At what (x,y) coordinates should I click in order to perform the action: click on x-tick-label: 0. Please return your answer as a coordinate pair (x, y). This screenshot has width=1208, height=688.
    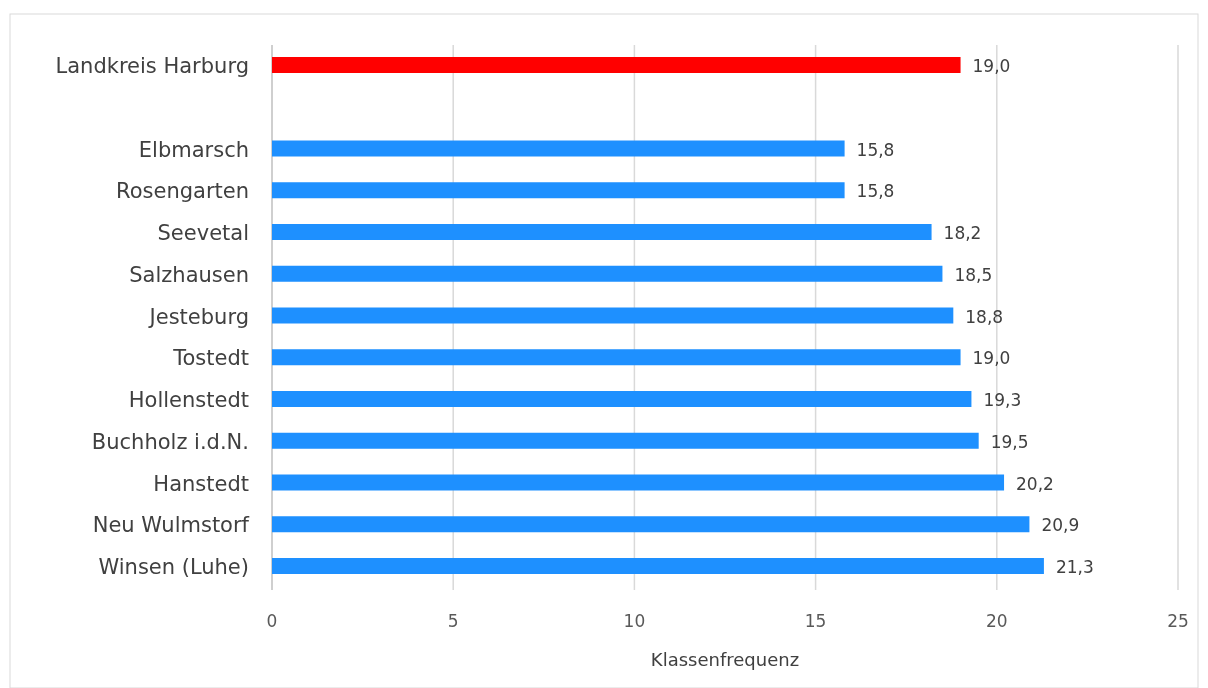
    Looking at the image, I should click on (272, 621).